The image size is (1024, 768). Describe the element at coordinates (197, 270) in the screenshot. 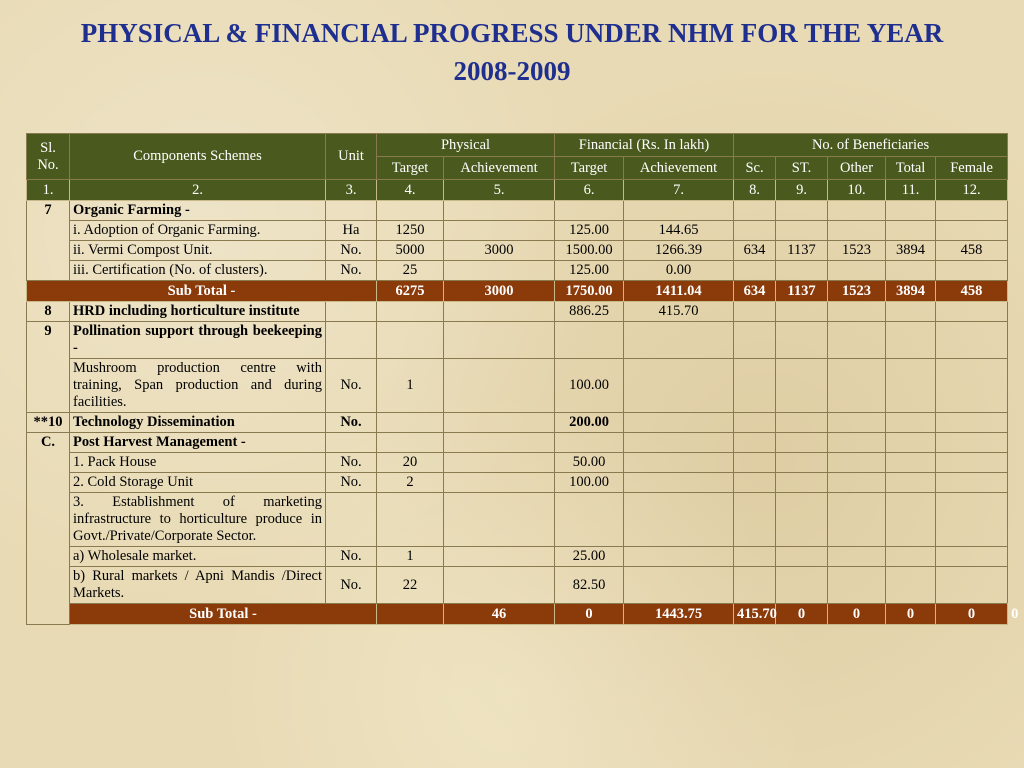

I see `component-name: iii. Certification (No. of clusters).` at that location.